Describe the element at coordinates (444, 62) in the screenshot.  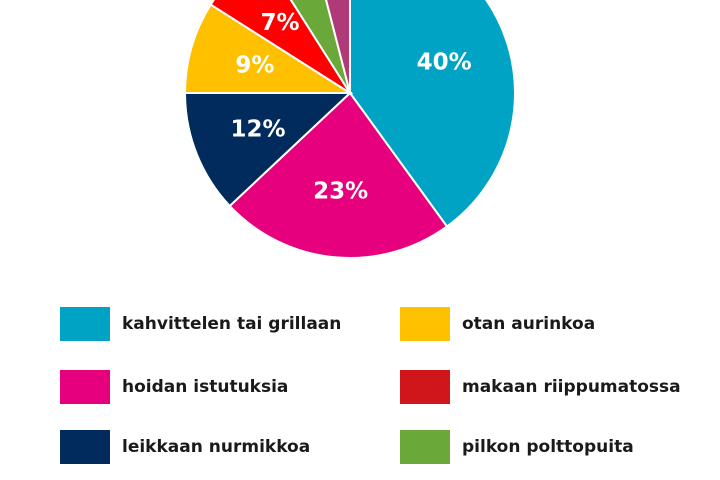
I see `slice-value-label: 40%` at that location.